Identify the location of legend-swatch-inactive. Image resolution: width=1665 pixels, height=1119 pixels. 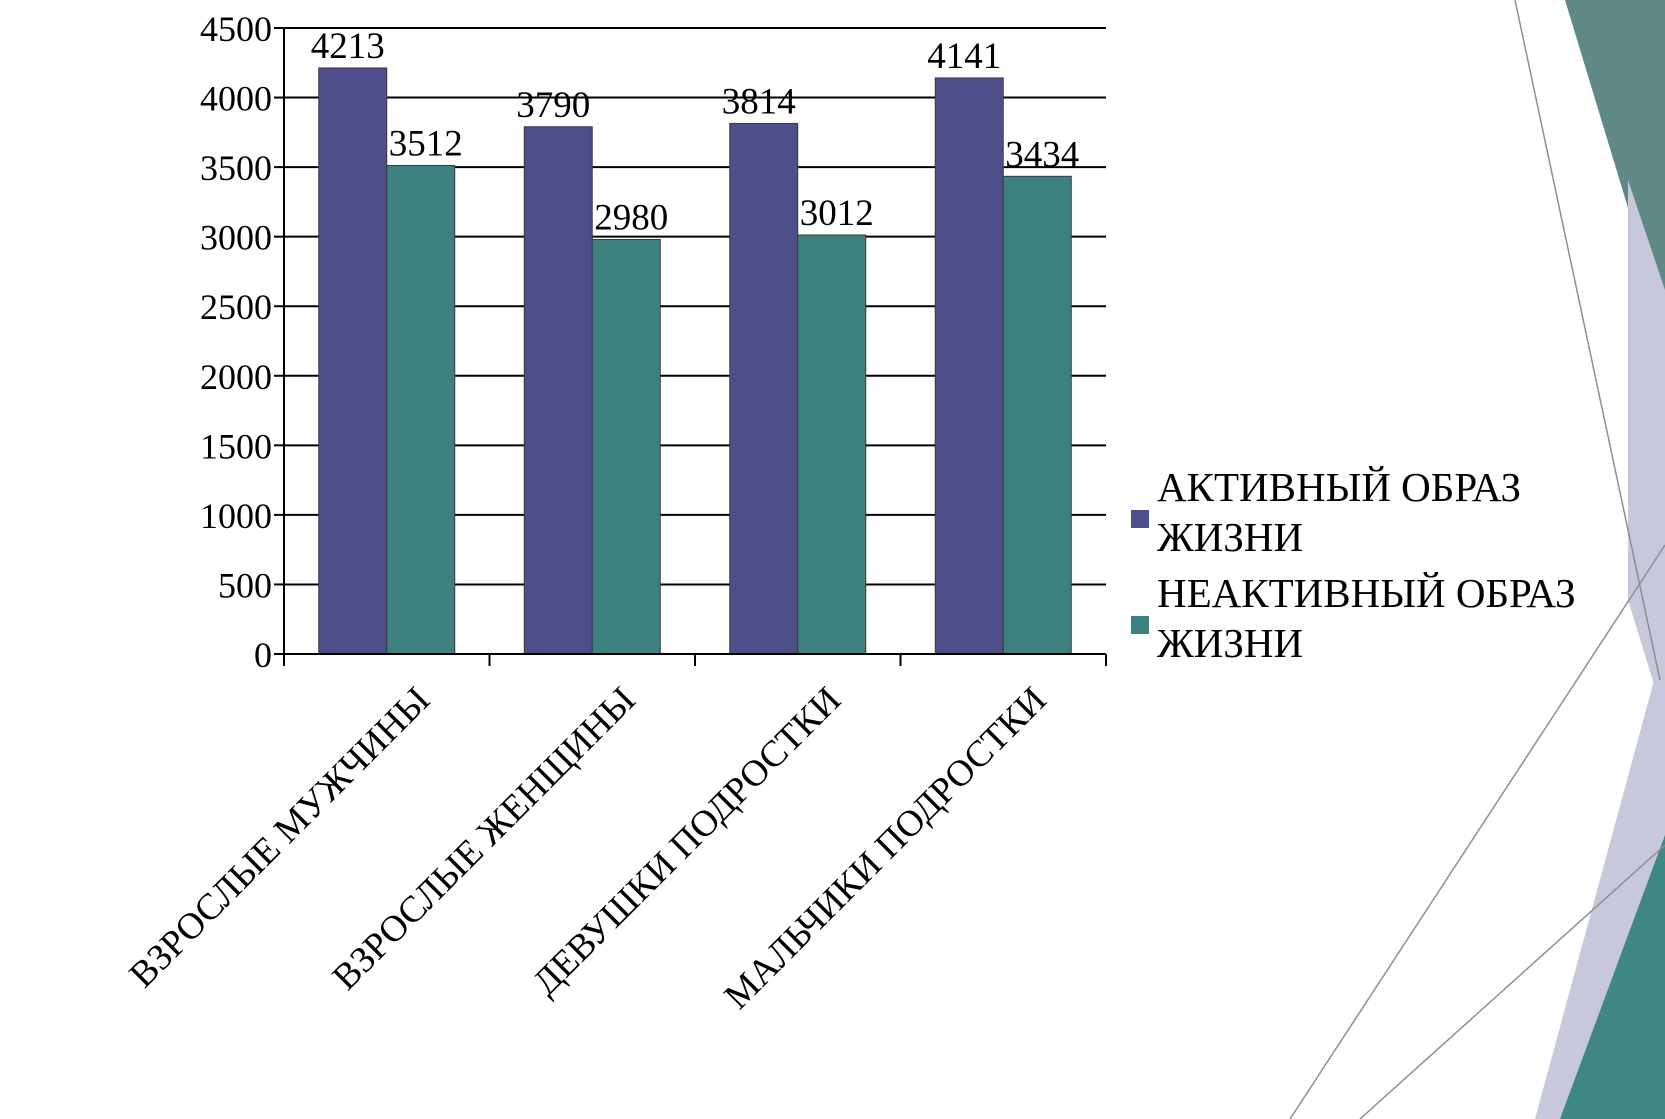
(1140, 625).